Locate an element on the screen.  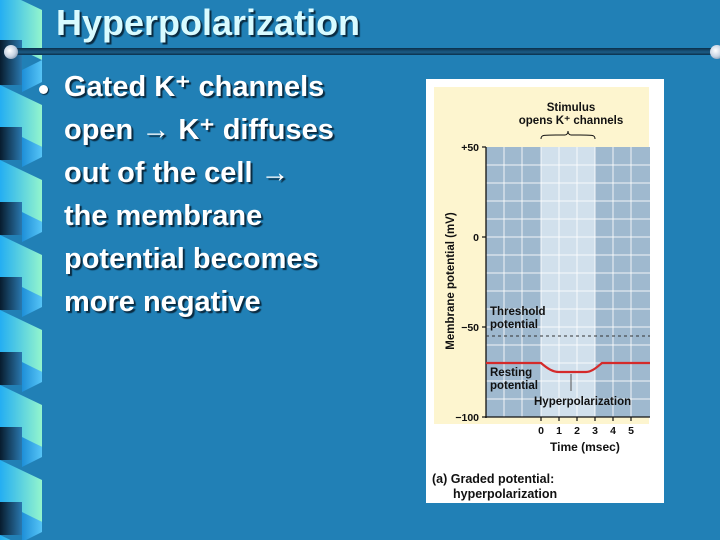
caption-line: (a) Graded potential: is located at coordinates (493, 479).